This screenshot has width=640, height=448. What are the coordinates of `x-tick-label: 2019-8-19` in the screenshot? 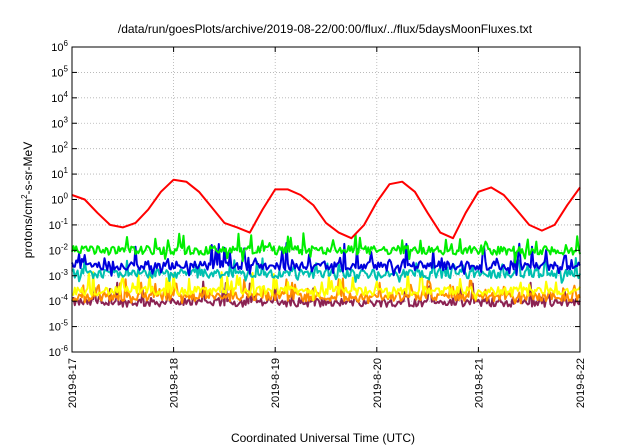 It's located at (276, 383).